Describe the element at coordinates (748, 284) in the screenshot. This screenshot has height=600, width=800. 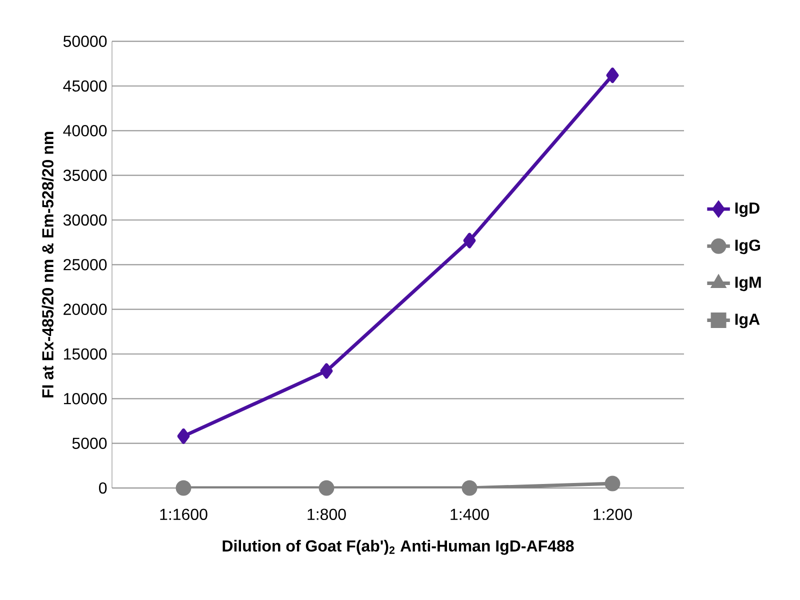
I see `legend-label: IgM` at that location.